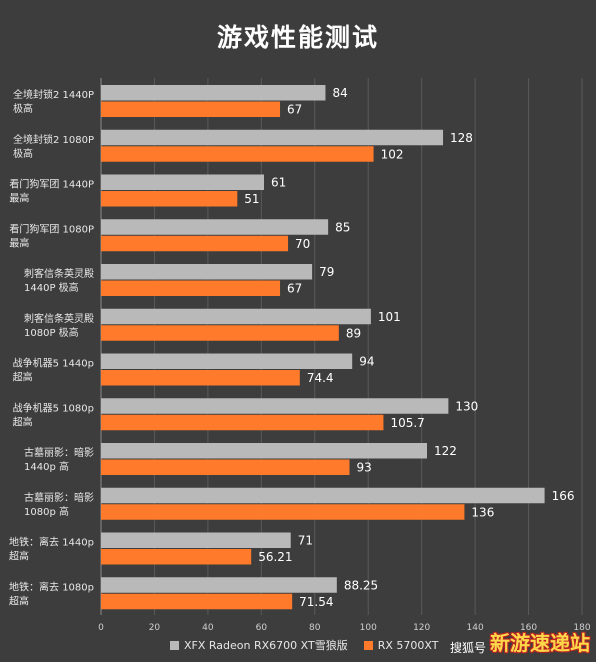  I want to click on data-label-series-1: 128, so click(461, 138).